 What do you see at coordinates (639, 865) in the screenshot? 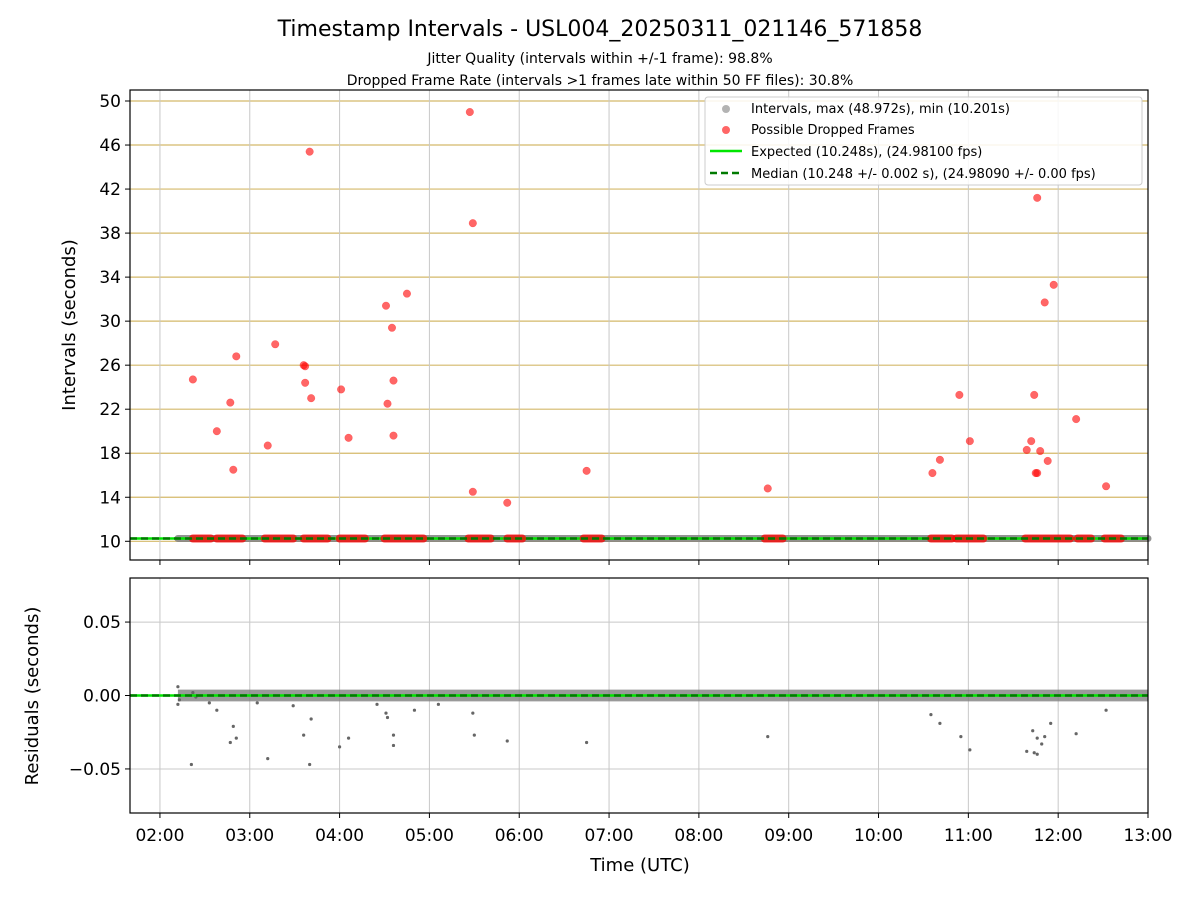
I see `x-axis-label: Time (UTC)` at bounding box center [639, 865].